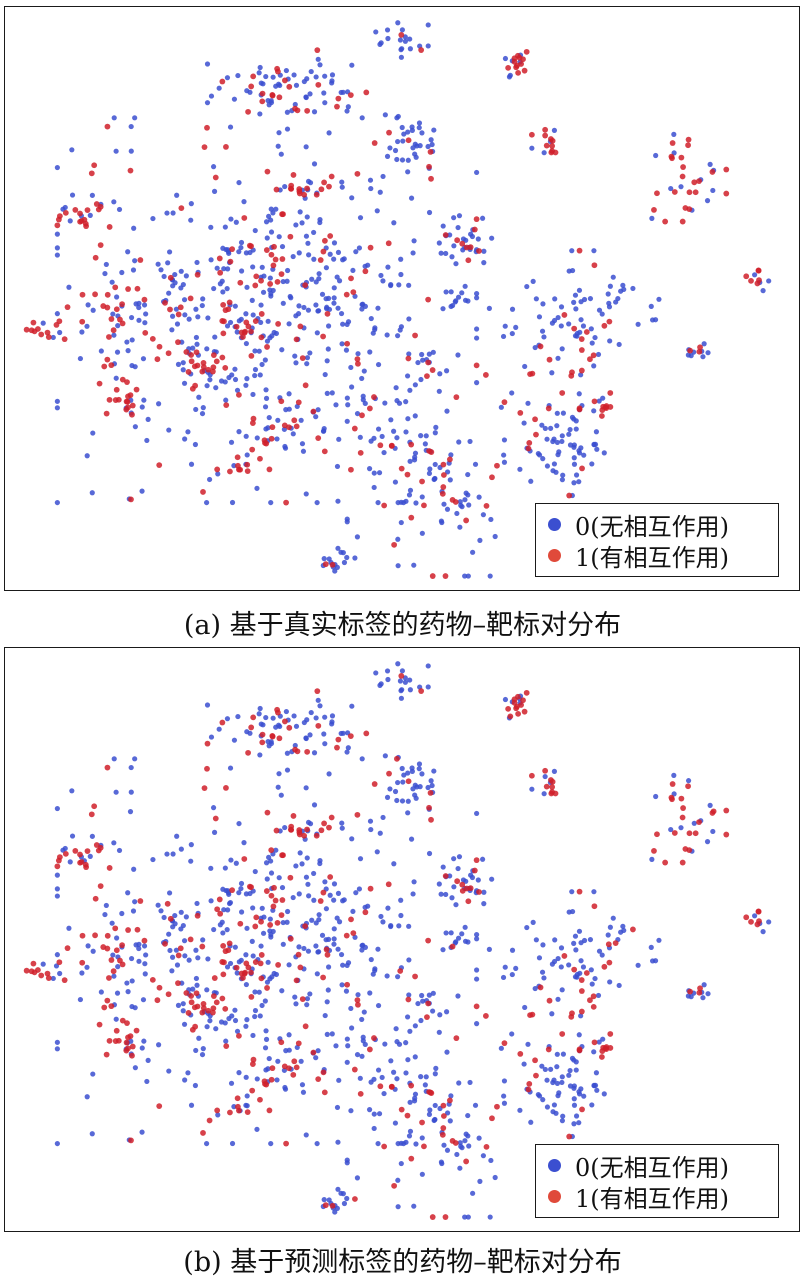 This screenshot has height=1280, width=805. I want to click on legend-label-class1: 1(有相互作用), so click(652, 558).